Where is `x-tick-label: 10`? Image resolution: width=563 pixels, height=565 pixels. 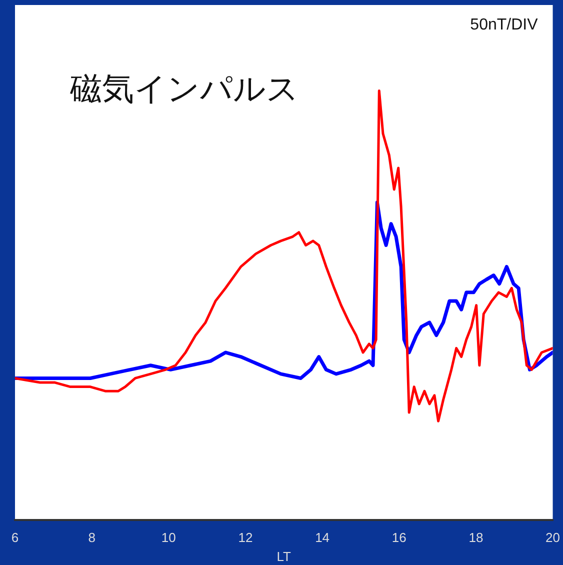
x-tick-label: 10 is located at coordinates (168, 538).